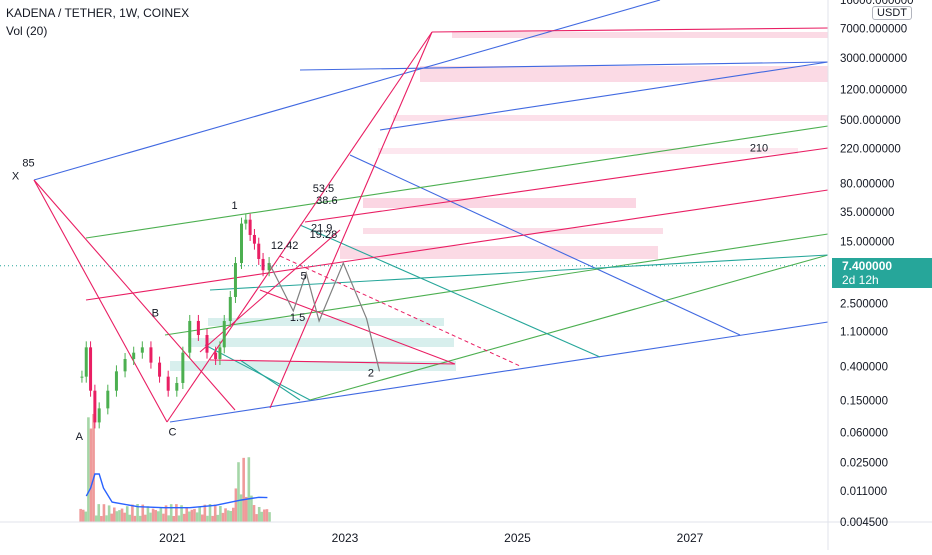  Describe the element at coordinates (345, 538) in the screenshot. I see `x-tick-label: 2023` at that location.